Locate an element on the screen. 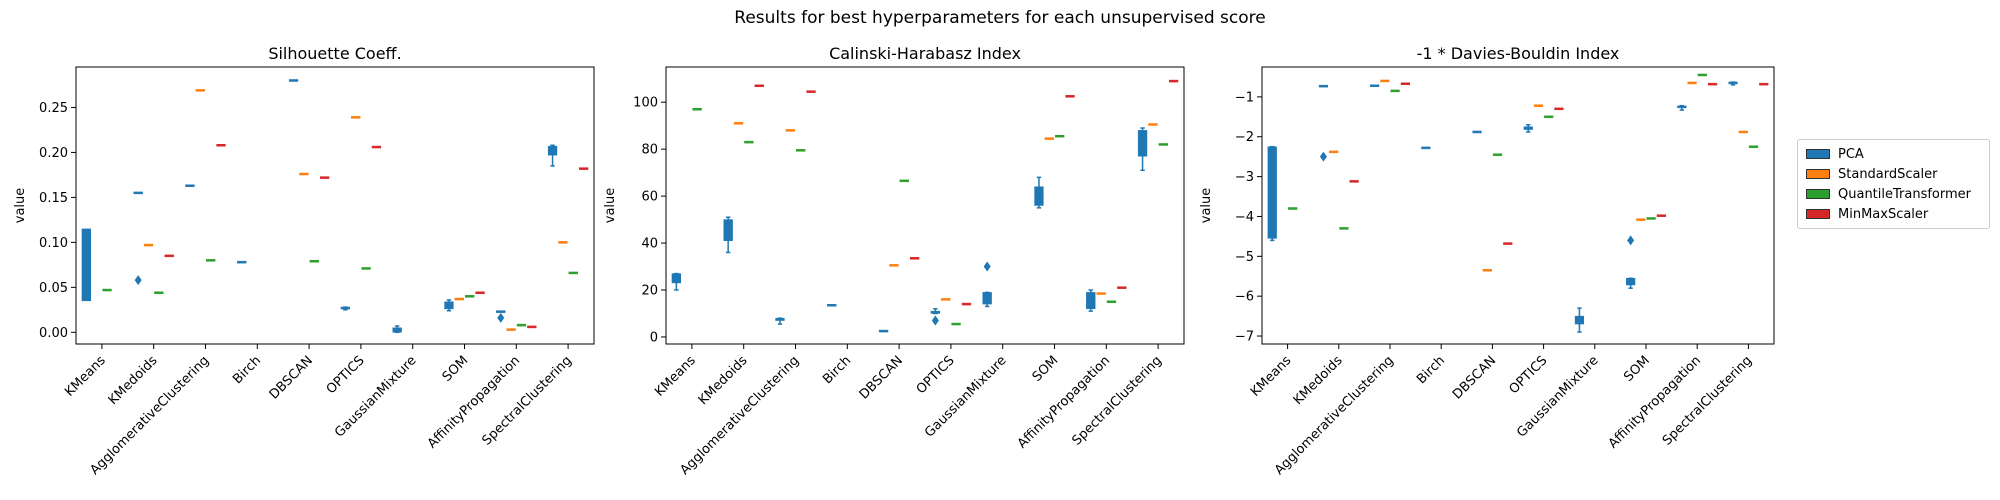 The image size is (2000, 500). y-tick-label: 0.20 is located at coordinates (53, 153).